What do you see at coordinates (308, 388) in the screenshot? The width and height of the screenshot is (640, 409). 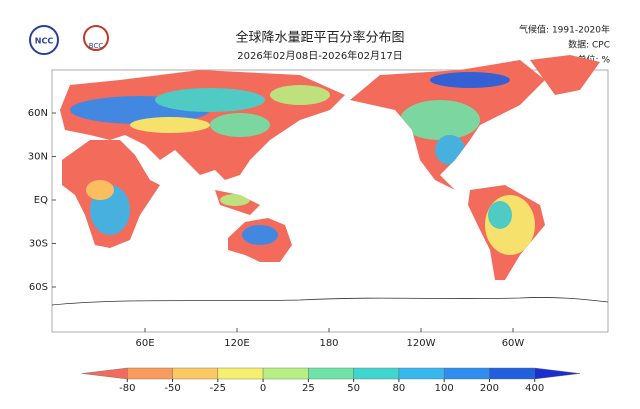 I see `colorbar-label: 25` at bounding box center [308, 388].